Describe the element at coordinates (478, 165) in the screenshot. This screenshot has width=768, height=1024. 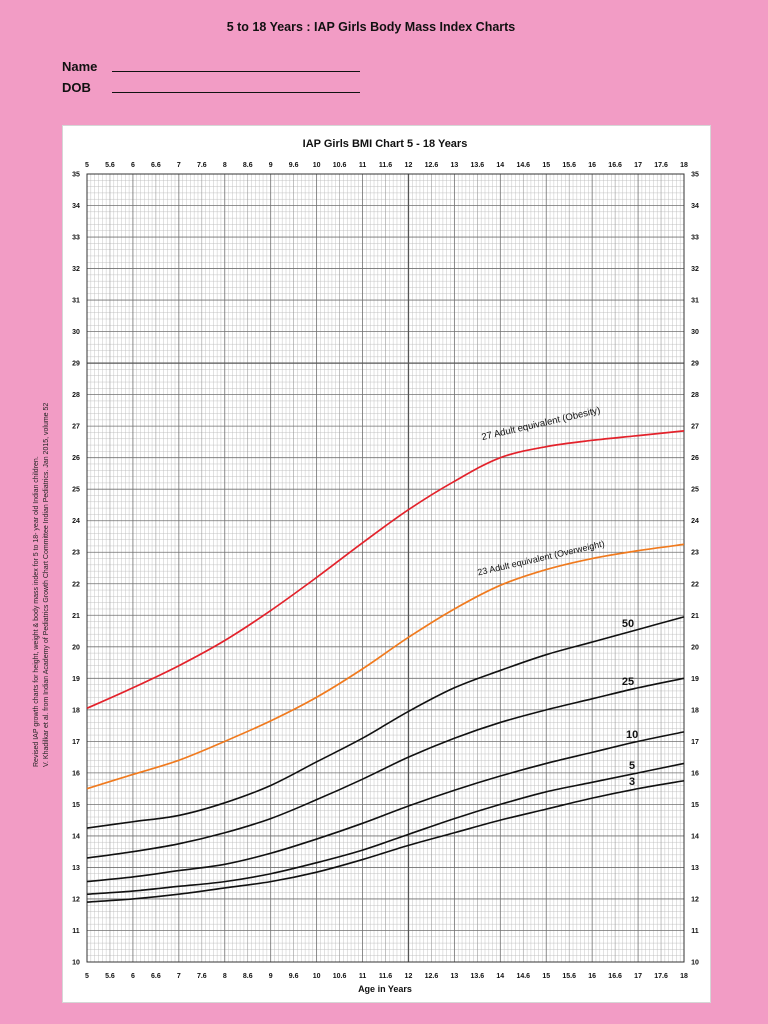
I see `x-tick-label-top: 13.6` at that location.